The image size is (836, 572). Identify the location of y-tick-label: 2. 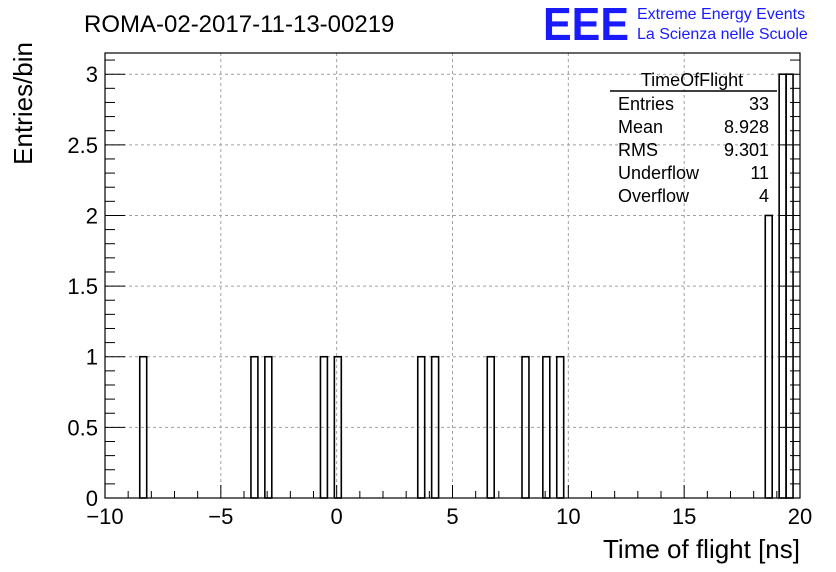
(92, 215).